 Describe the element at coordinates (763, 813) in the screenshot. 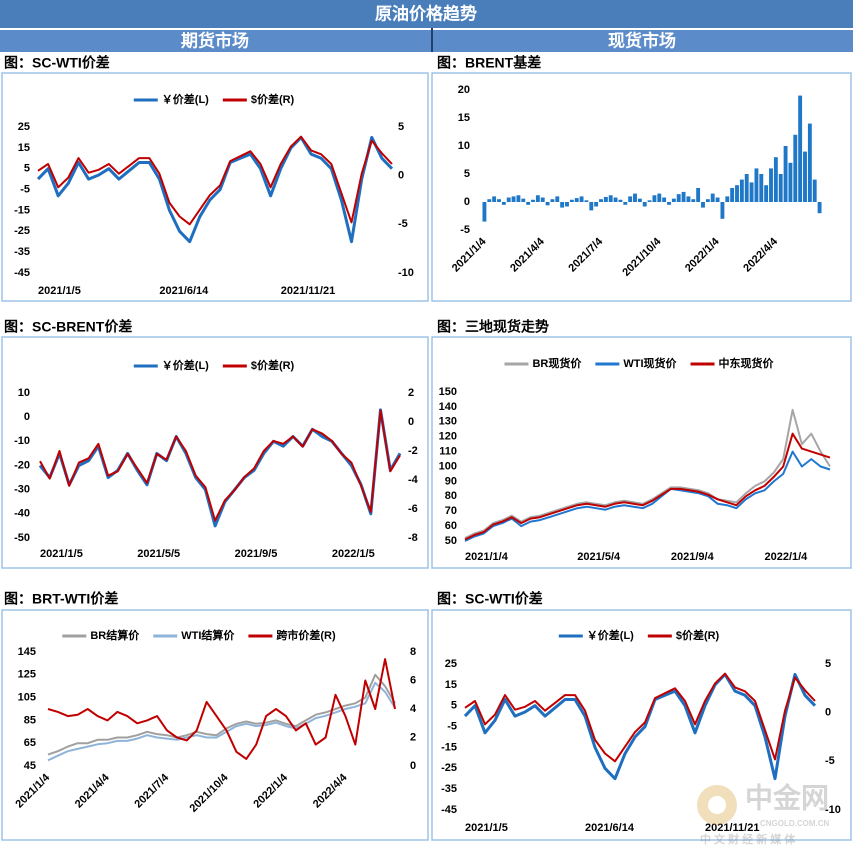

I see `watermark: 中金网 CNGOLD.COM.CN 中 文 财 经 新 媒 体` at that location.